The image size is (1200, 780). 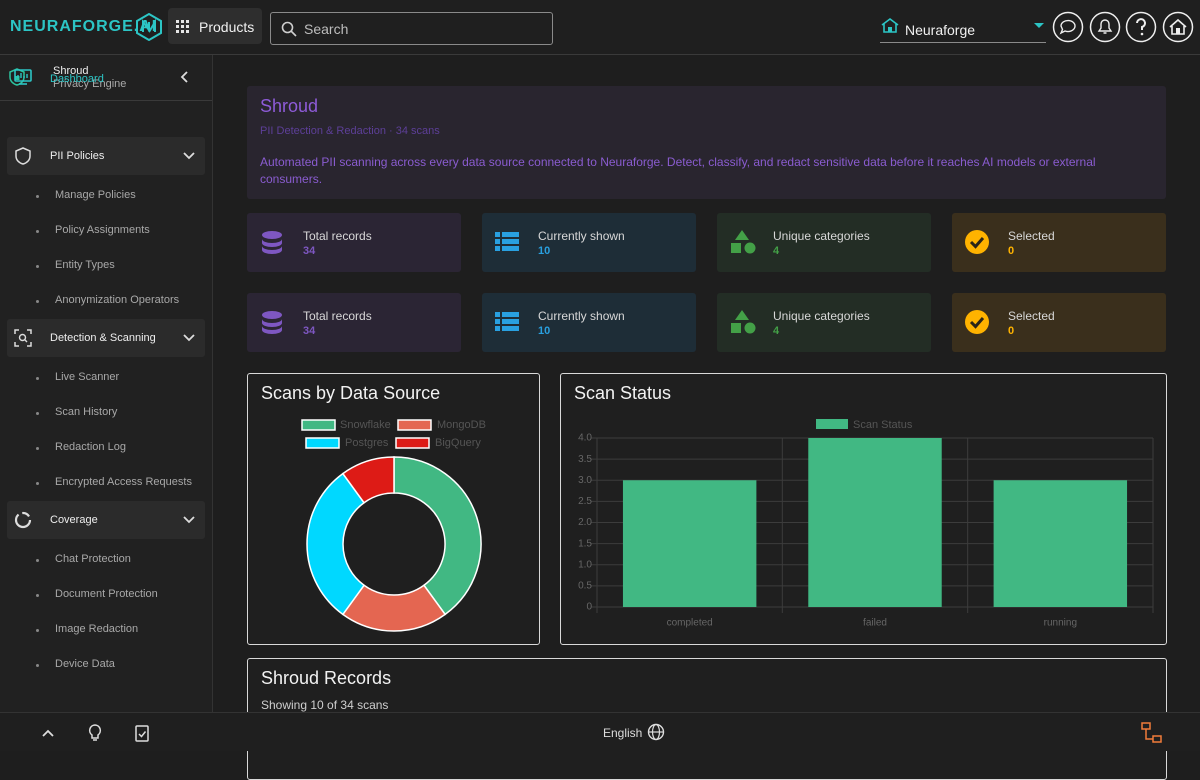 What do you see at coordinates (106, 156) in the screenshot?
I see `nav-group: PII Policies` at bounding box center [106, 156].